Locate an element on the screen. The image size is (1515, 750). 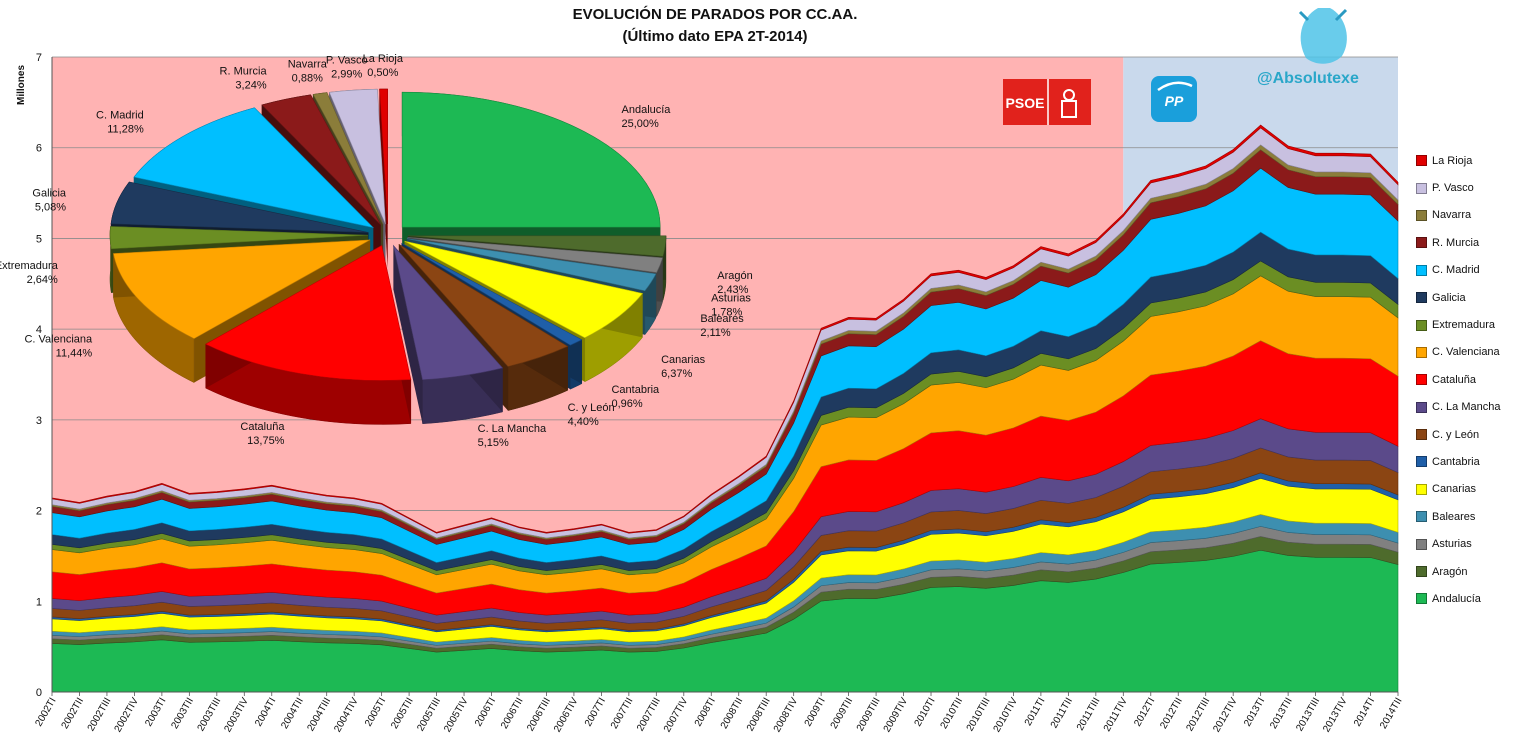
legend-item-canarias: Canarias is located at coordinates (1463, 489).